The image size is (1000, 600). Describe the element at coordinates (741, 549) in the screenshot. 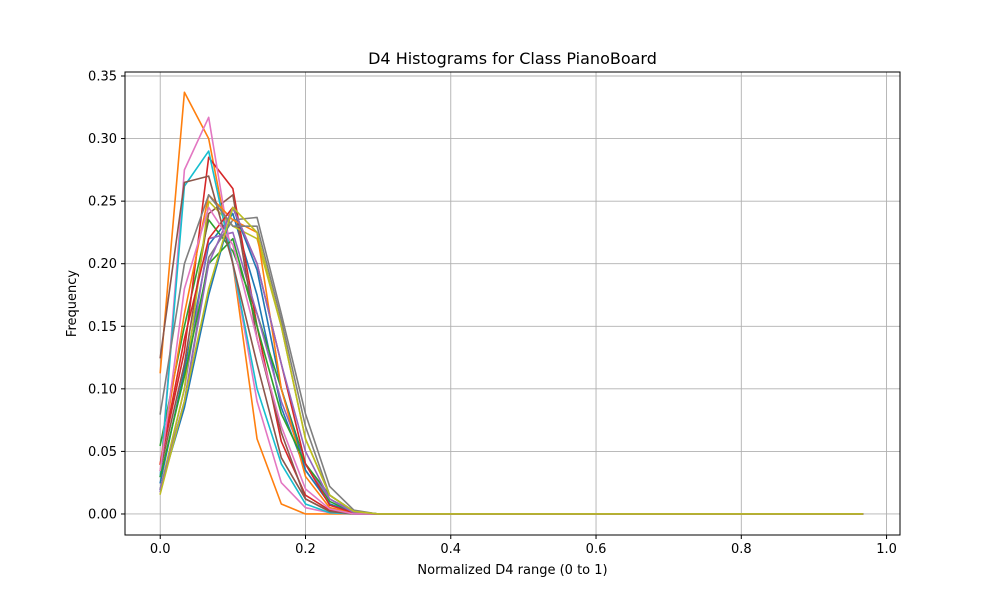

I see `x-tick-label: 0.8` at that location.